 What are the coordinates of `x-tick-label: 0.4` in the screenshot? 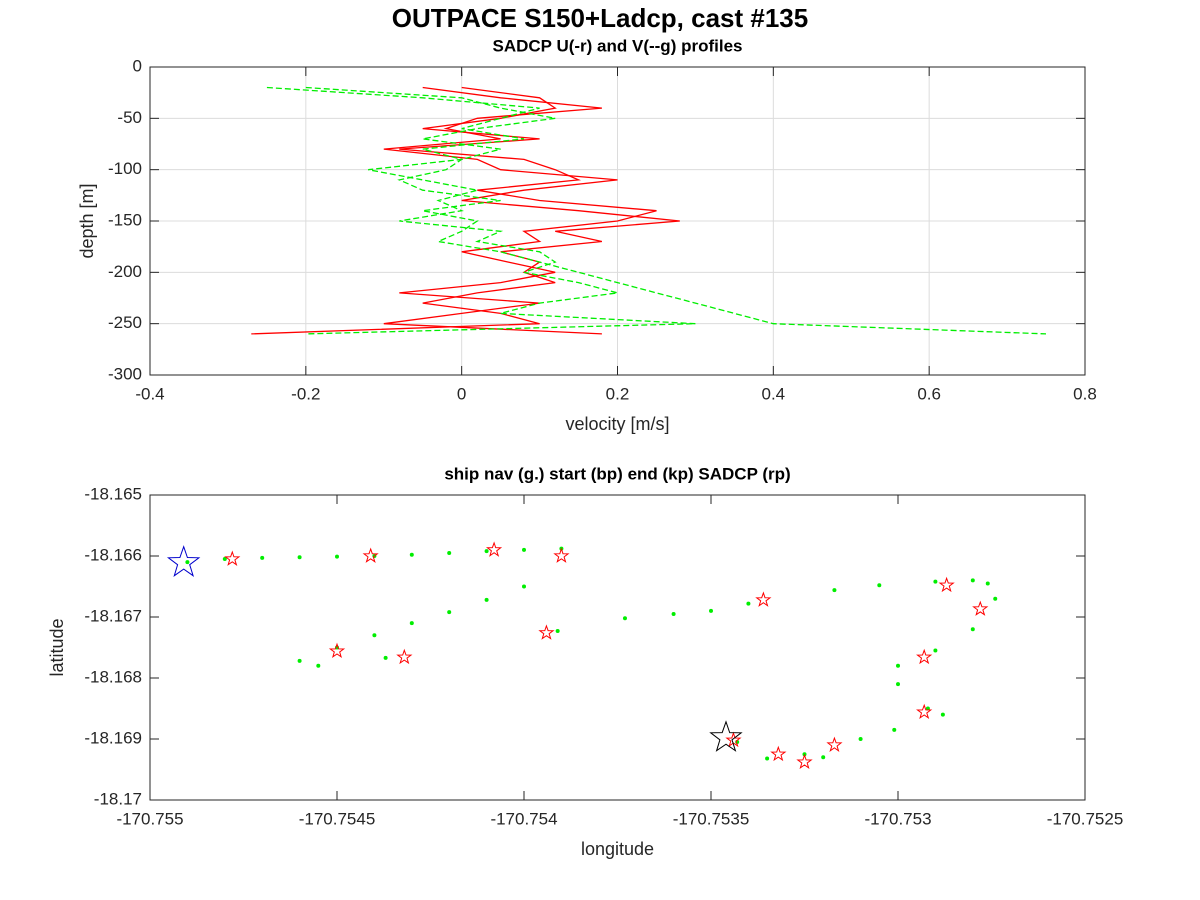 It's located at (774, 393).